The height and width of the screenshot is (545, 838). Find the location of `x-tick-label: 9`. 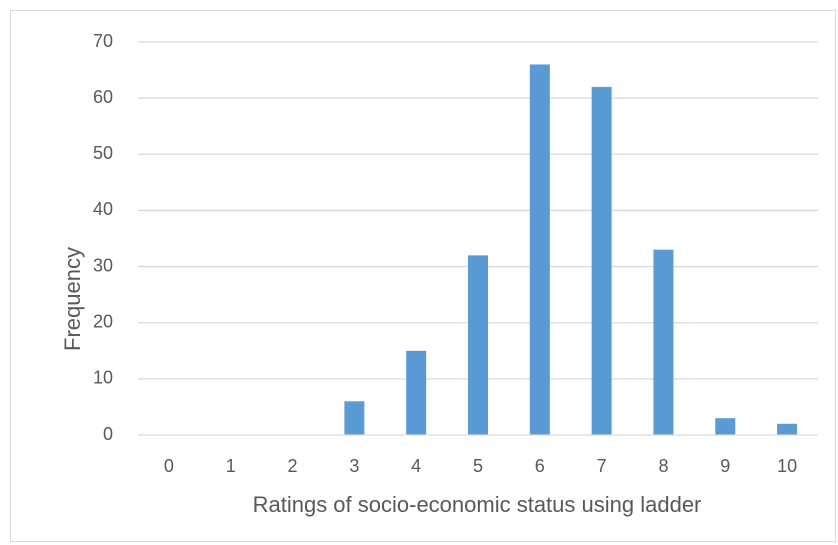

x-tick-label: 9 is located at coordinates (725, 466).